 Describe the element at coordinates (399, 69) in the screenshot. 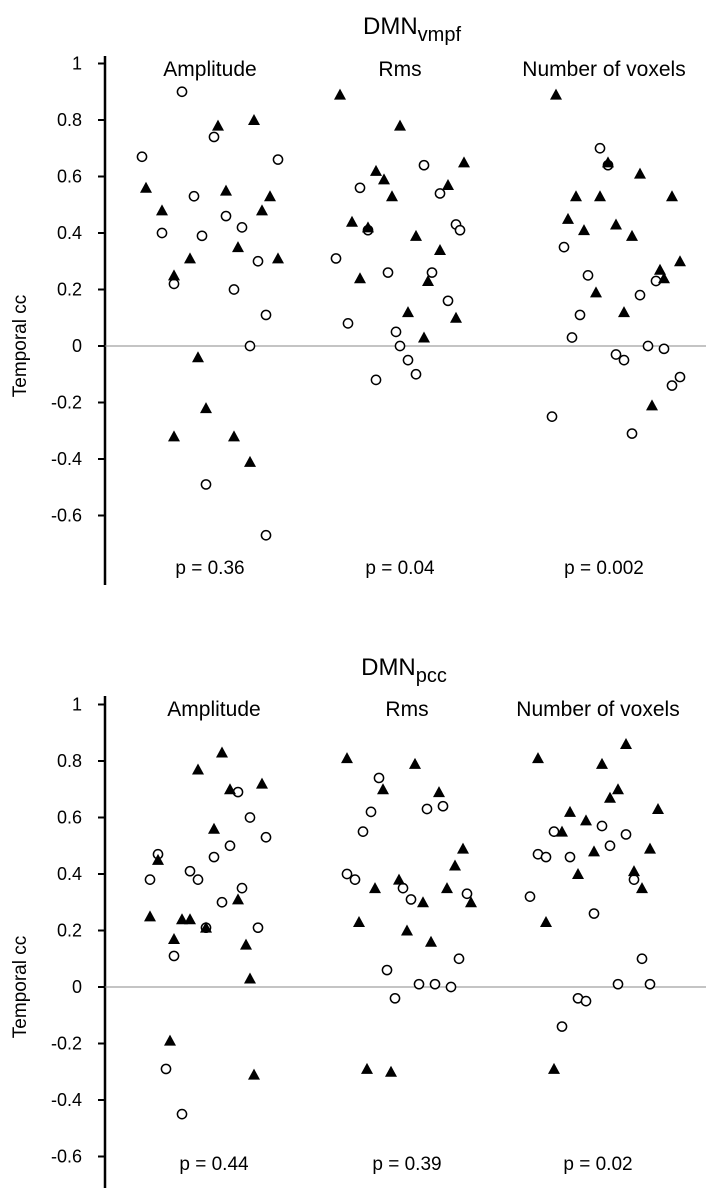

I see `group-label: Rms` at that location.